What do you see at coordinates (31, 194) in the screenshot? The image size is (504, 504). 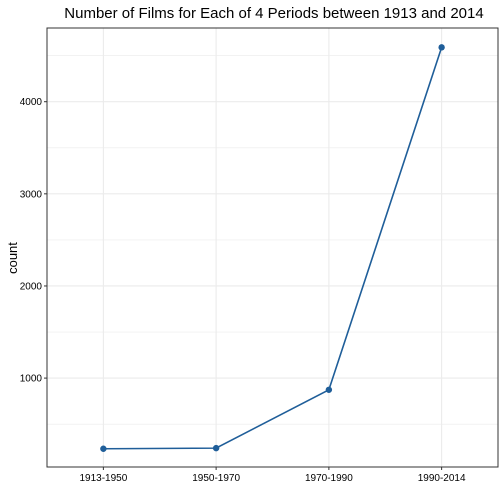 I see `y-tick-label: 3000` at bounding box center [31, 194].